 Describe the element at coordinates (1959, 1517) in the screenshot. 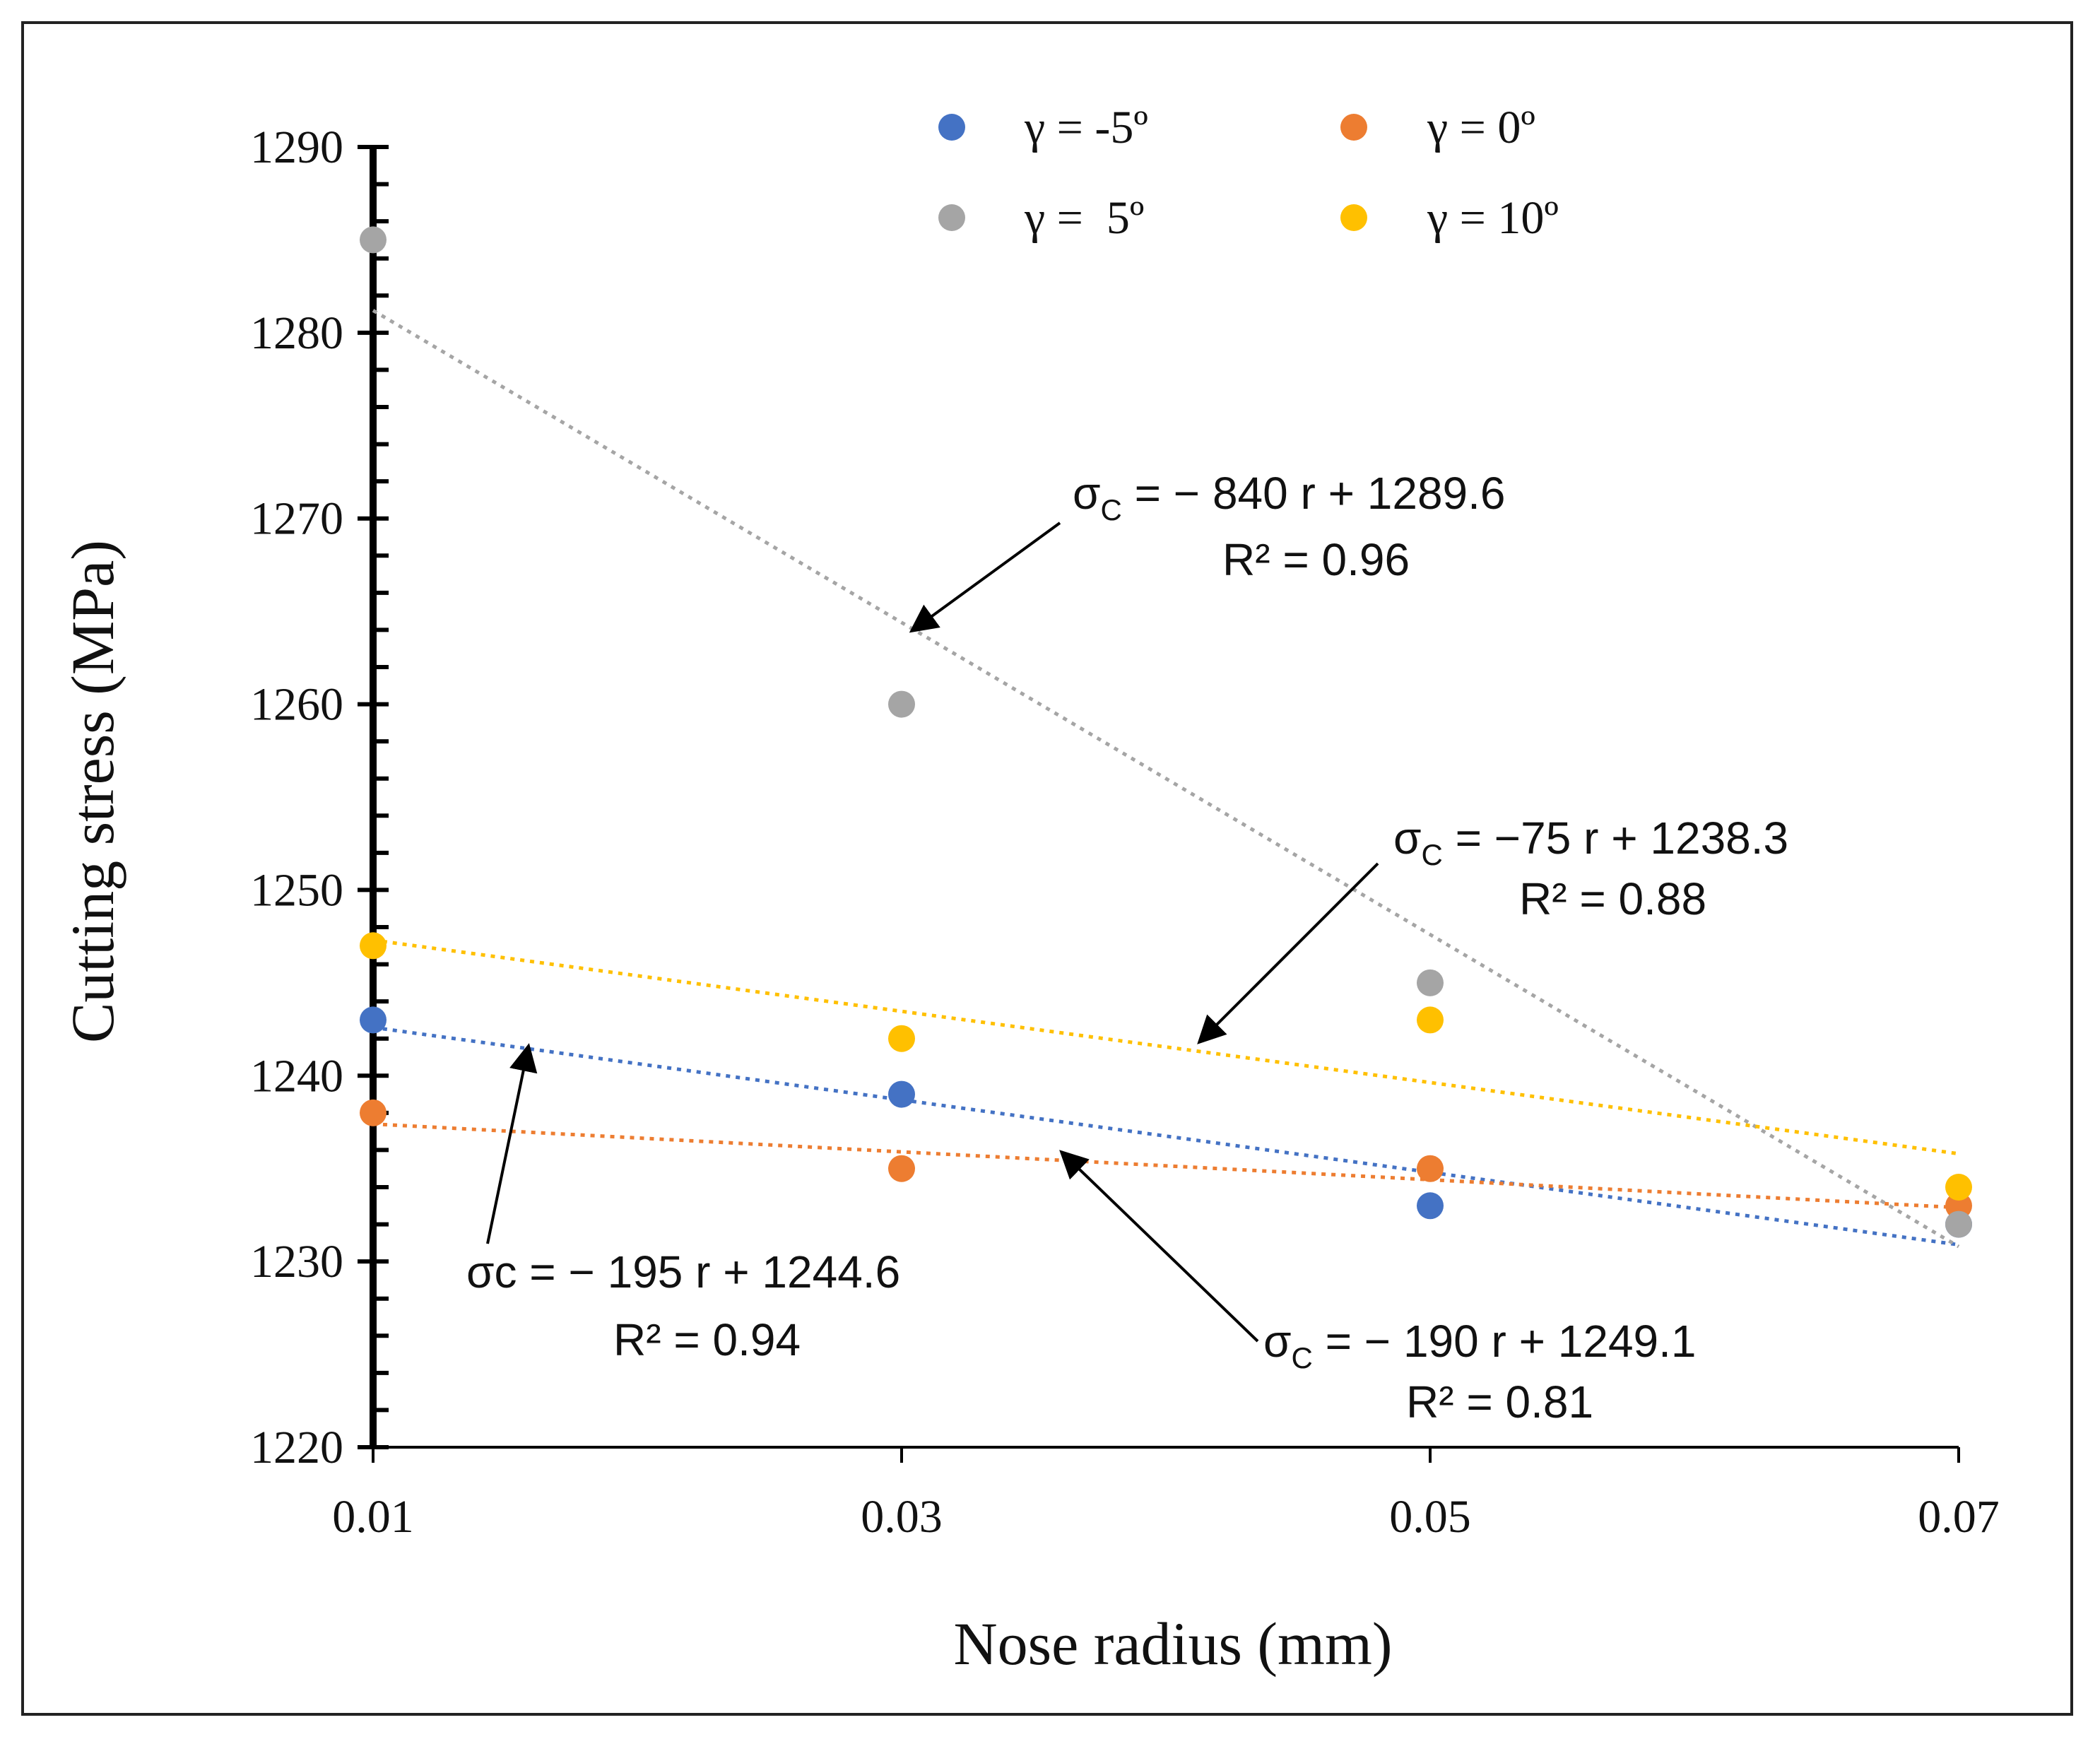

I see `x-tick-label: 0.07` at that location.